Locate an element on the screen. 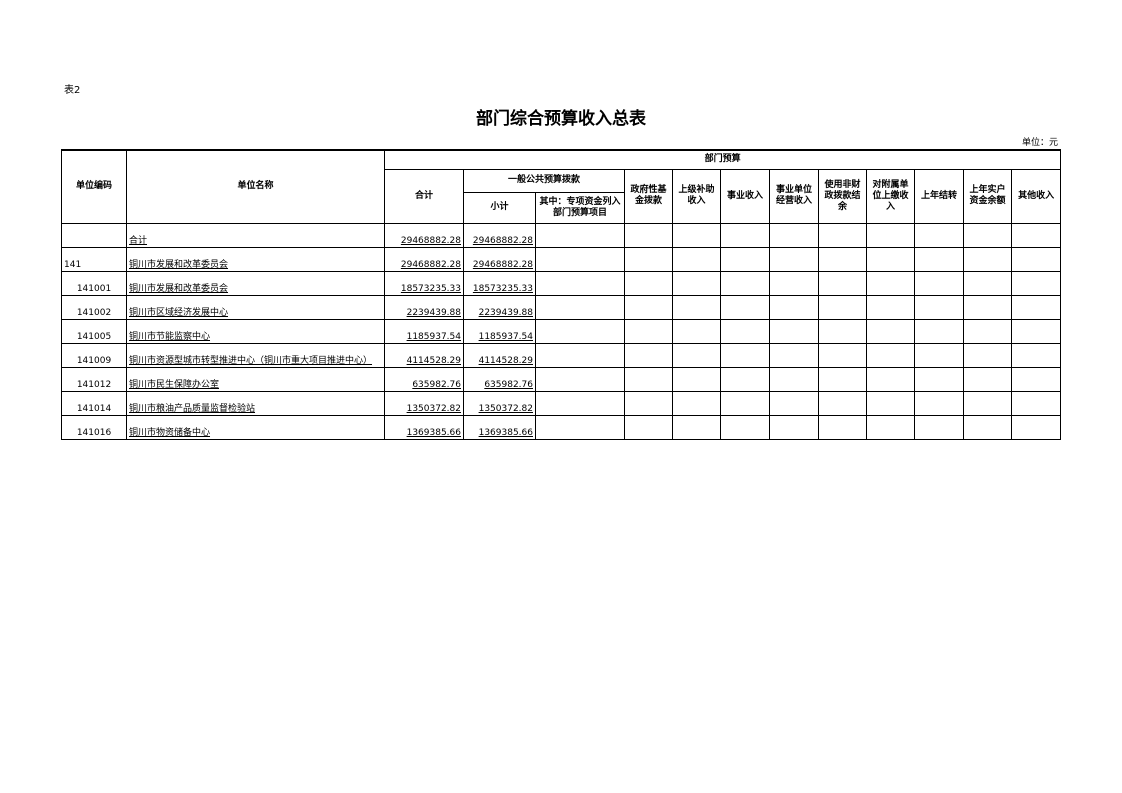  header-account: 上年实户资金余额 is located at coordinates (987, 196).